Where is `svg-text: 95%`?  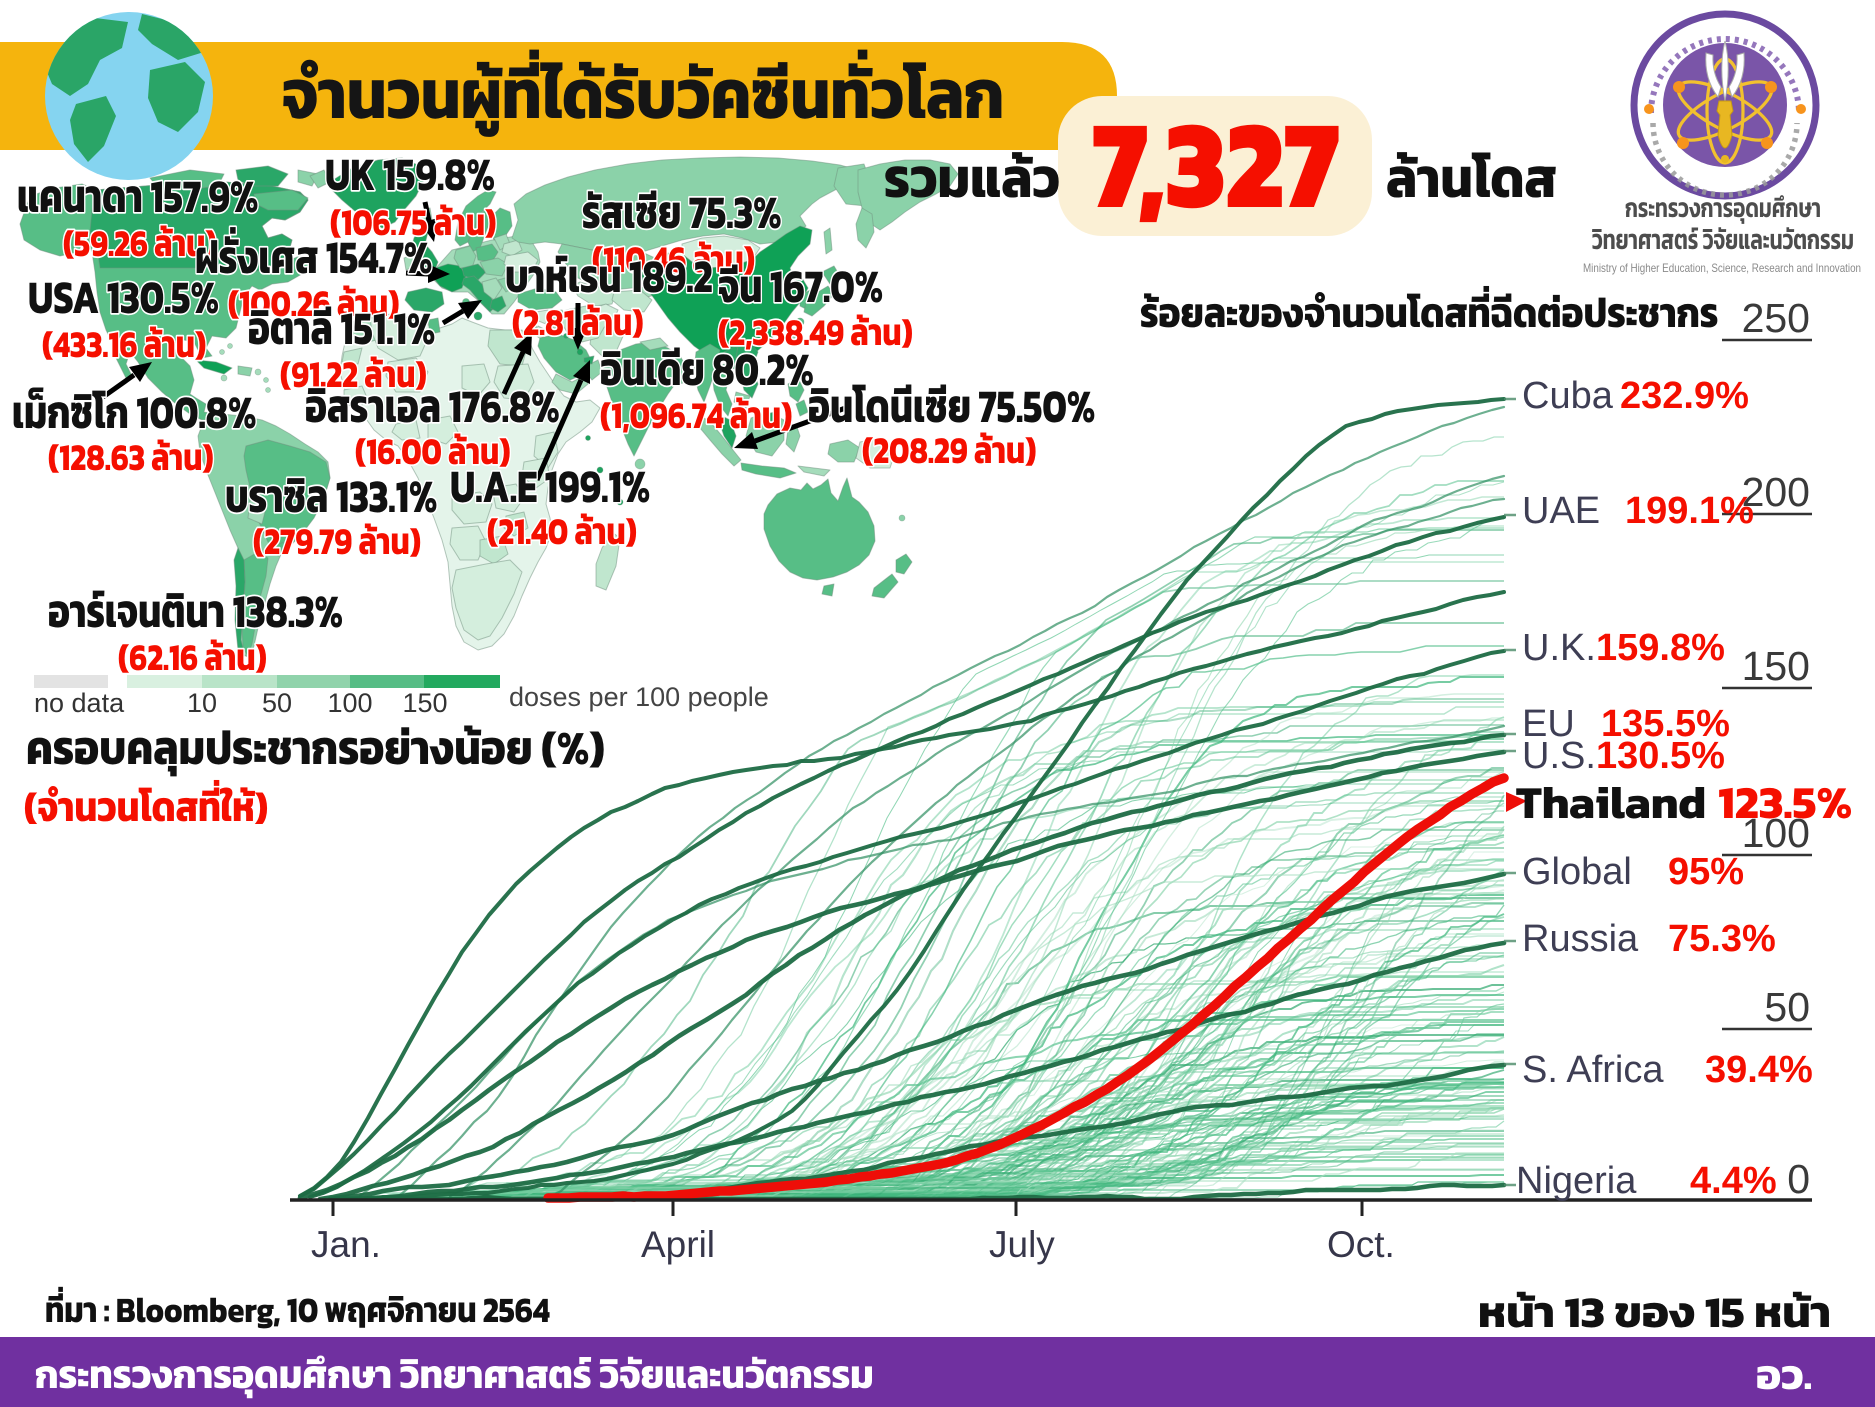
svg-text: 95% is located at coordinates (1706, 872).